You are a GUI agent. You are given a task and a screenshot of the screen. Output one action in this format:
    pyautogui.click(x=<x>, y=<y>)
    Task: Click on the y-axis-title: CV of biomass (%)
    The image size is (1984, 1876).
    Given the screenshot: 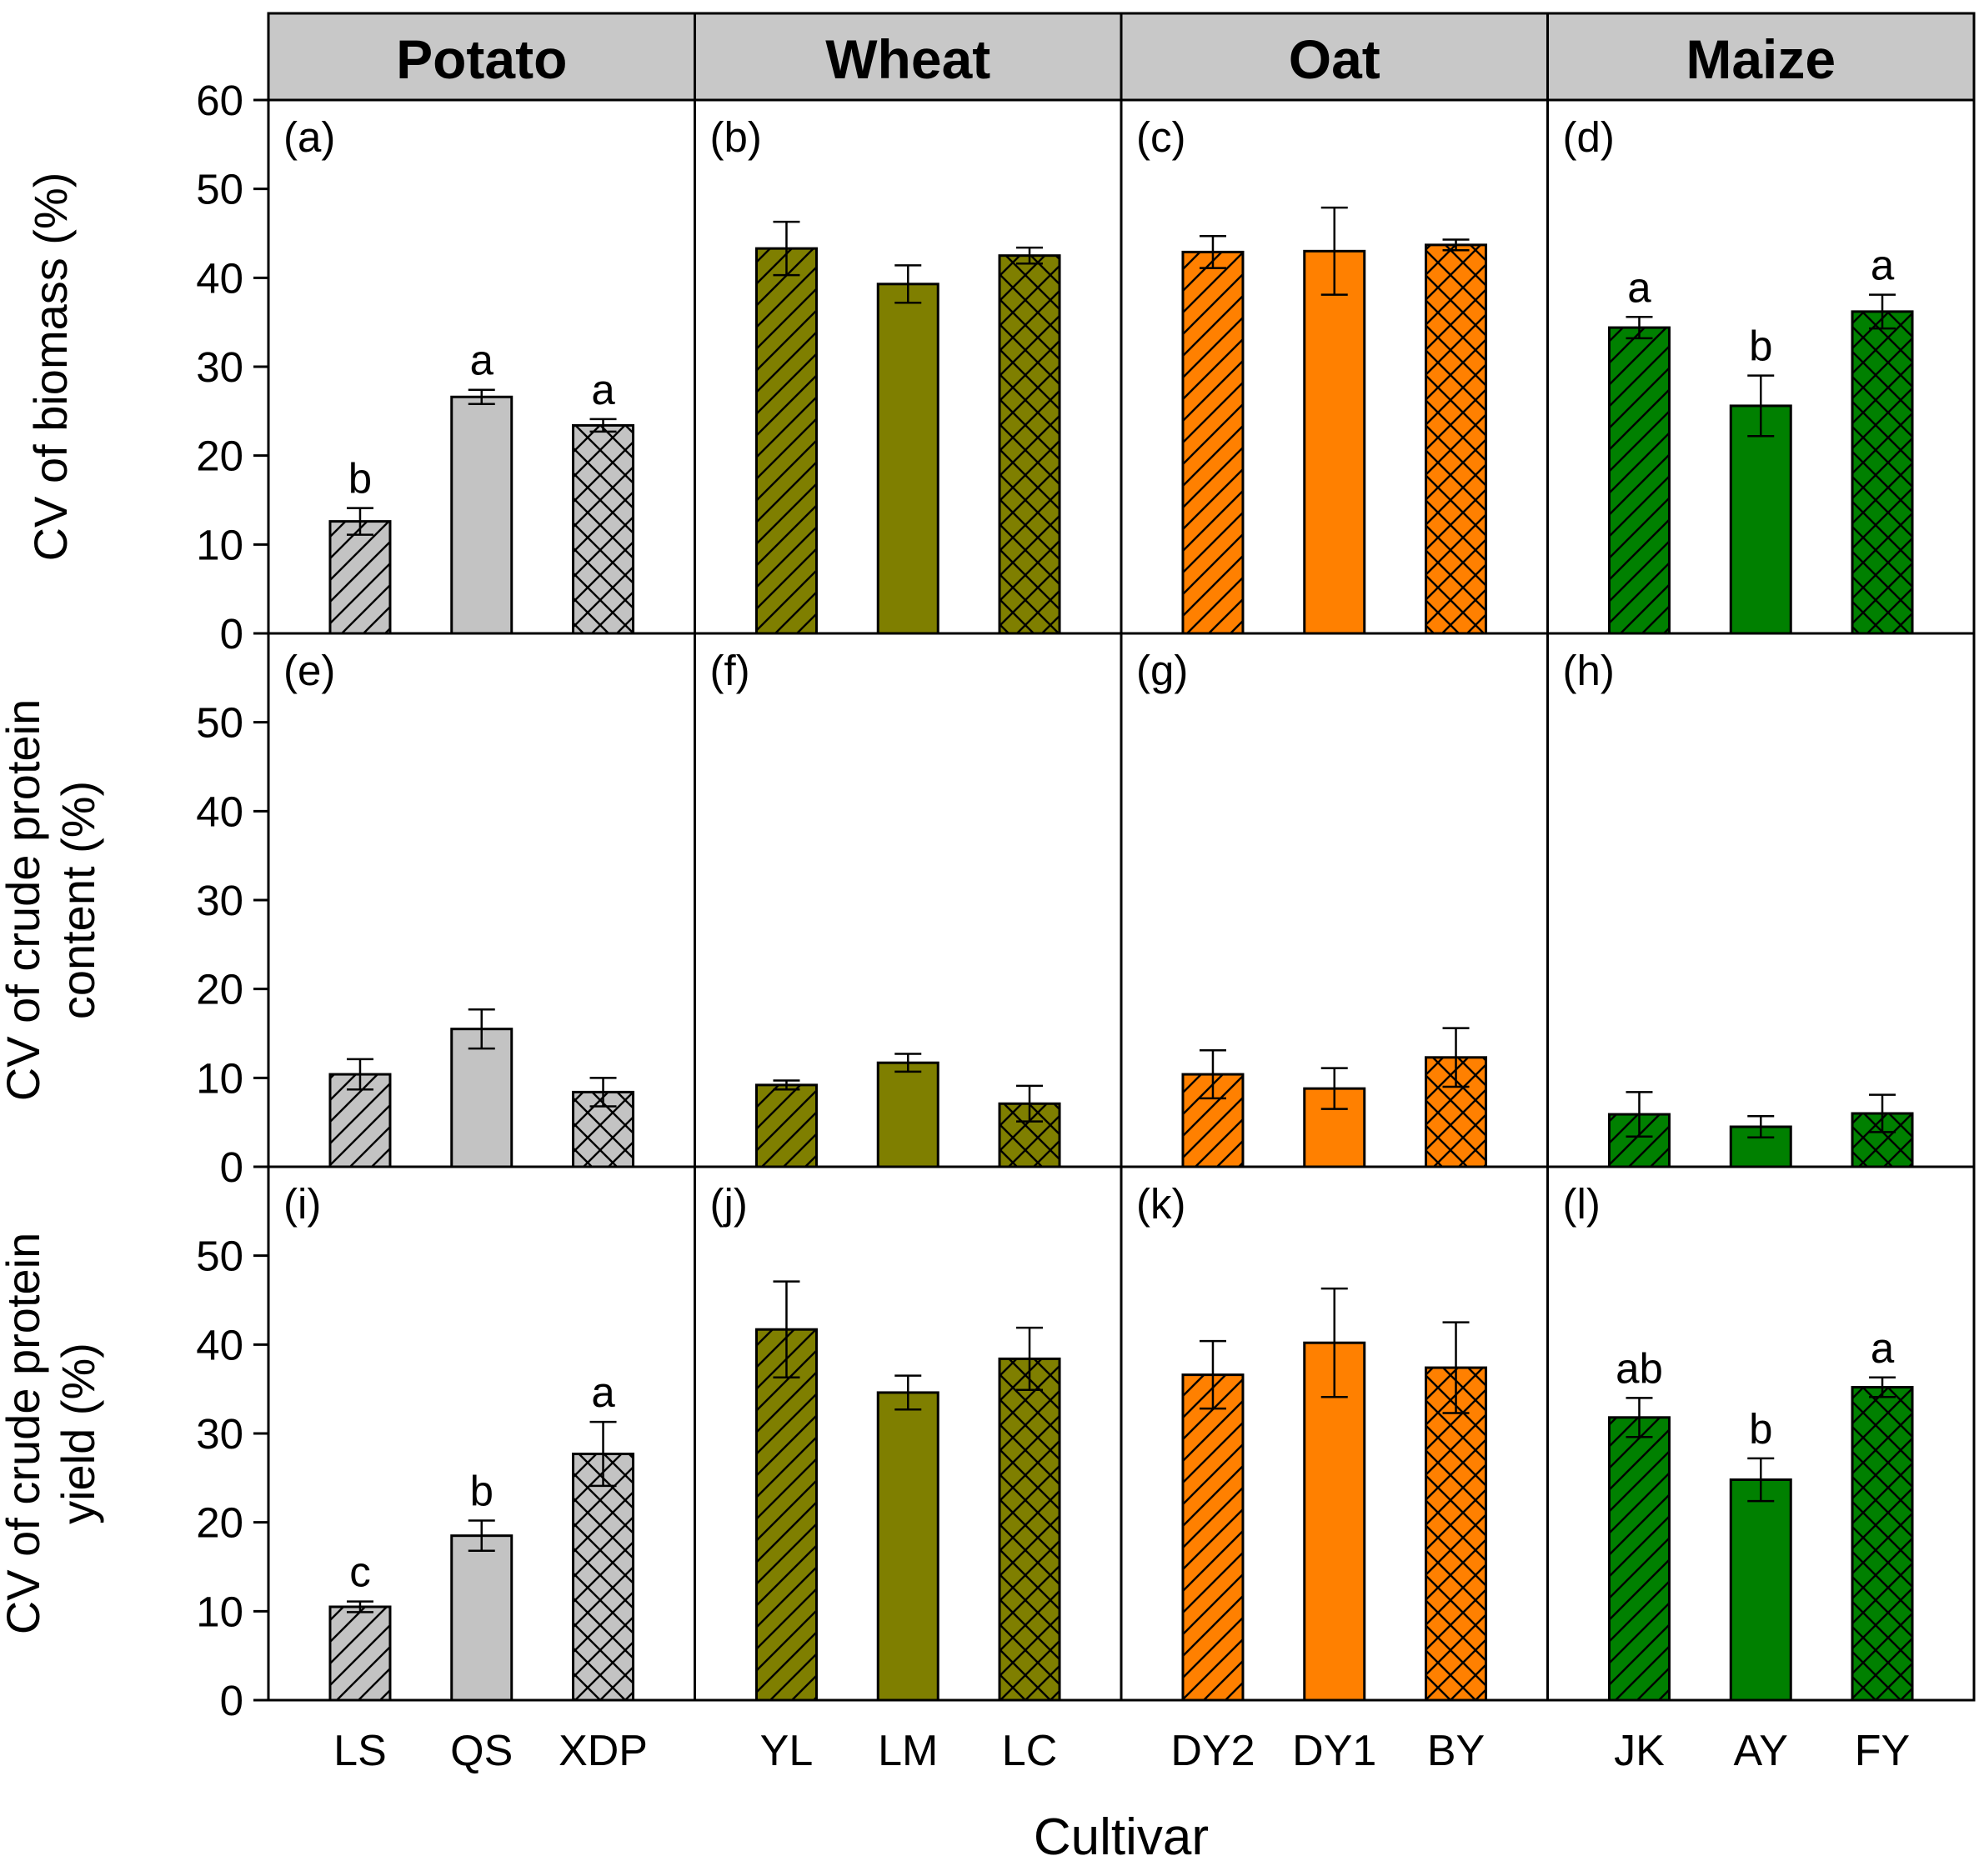 What is the action you would take?
    pyautogui.click(x=51, y=367)
    